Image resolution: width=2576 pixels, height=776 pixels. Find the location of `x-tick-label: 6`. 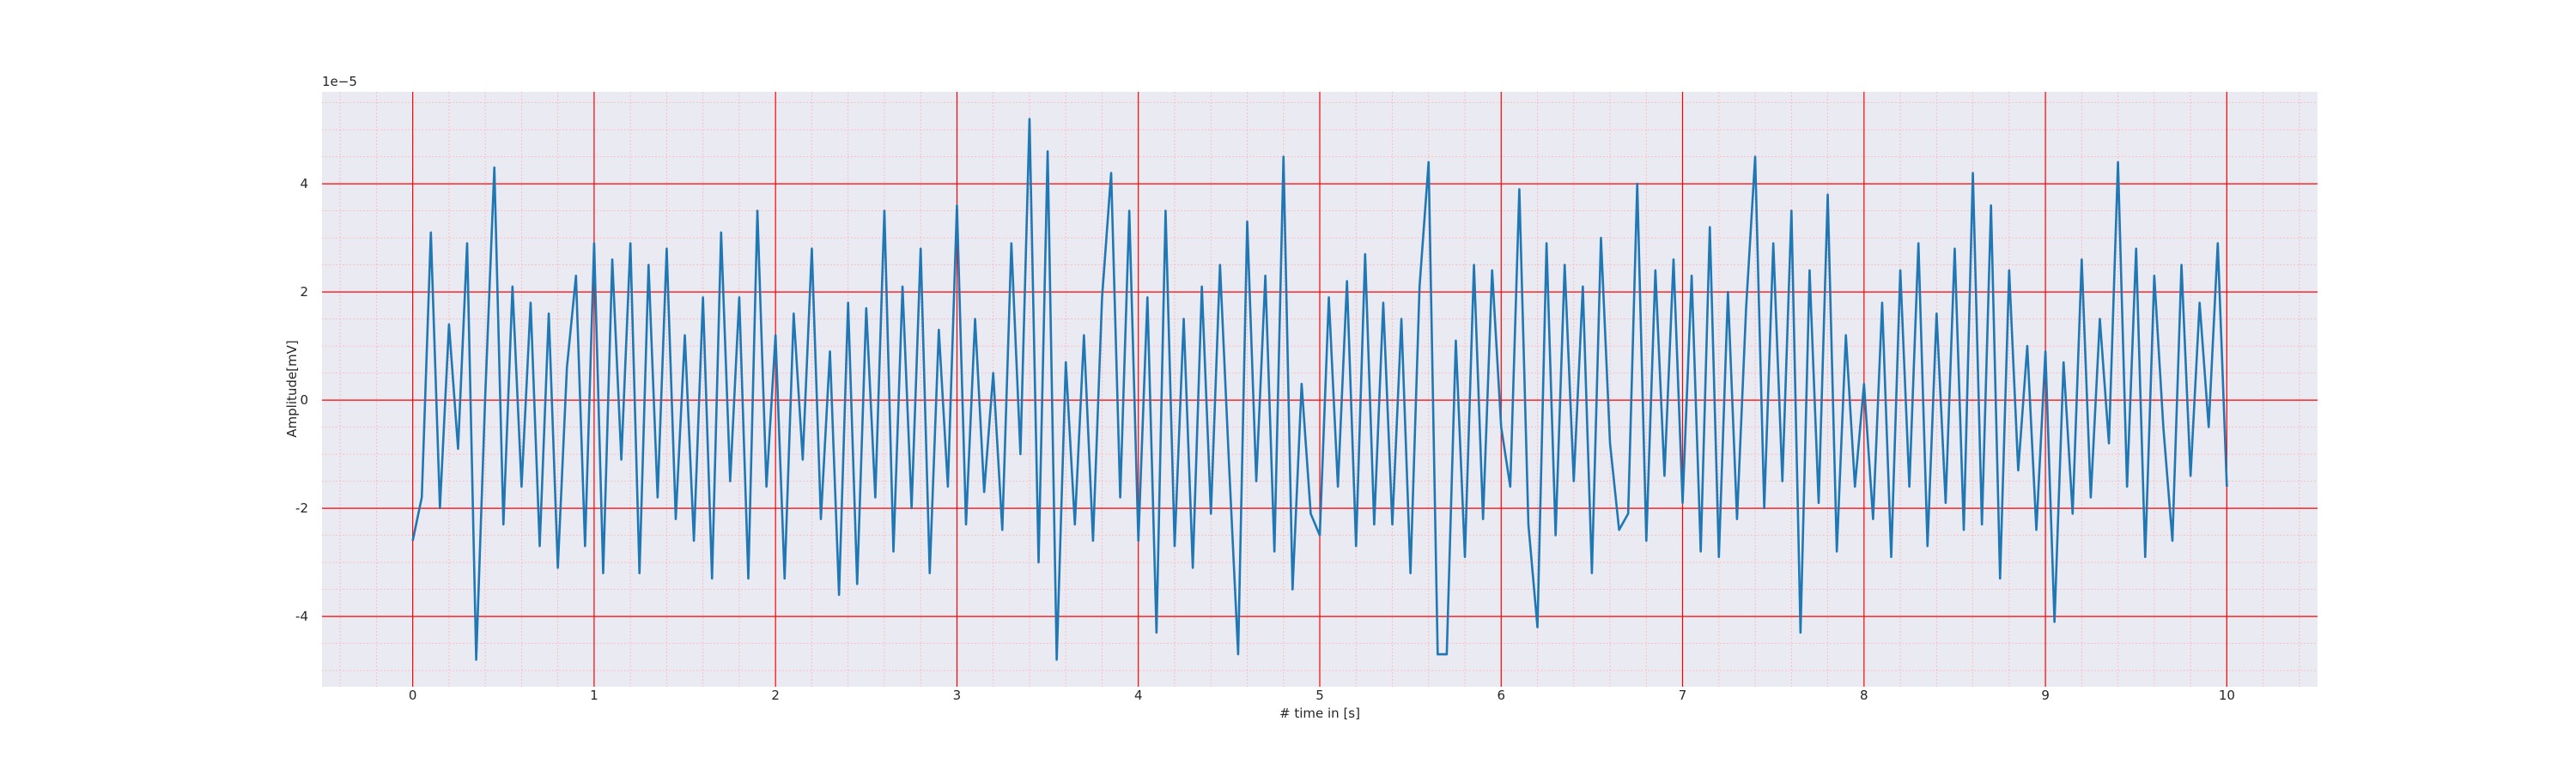

x-tick-label: 6 is located at coordinates (1501, 695).